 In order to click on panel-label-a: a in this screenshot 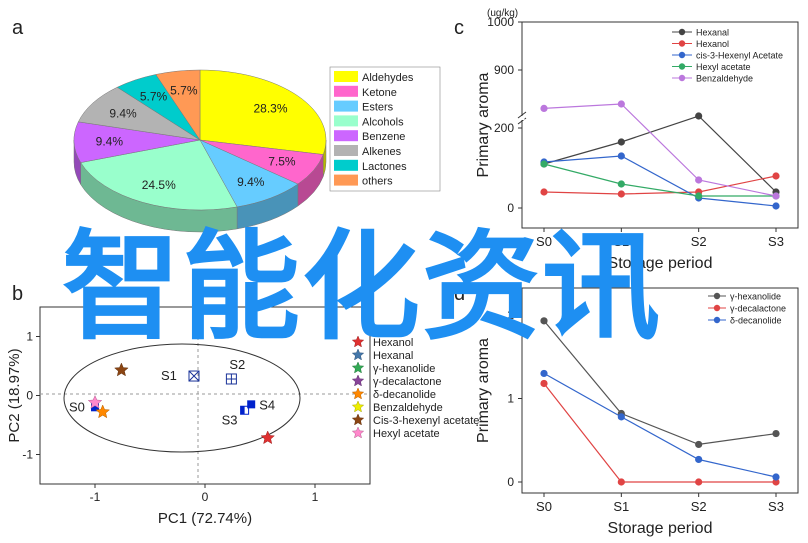, I will do `click(18, 28)`.